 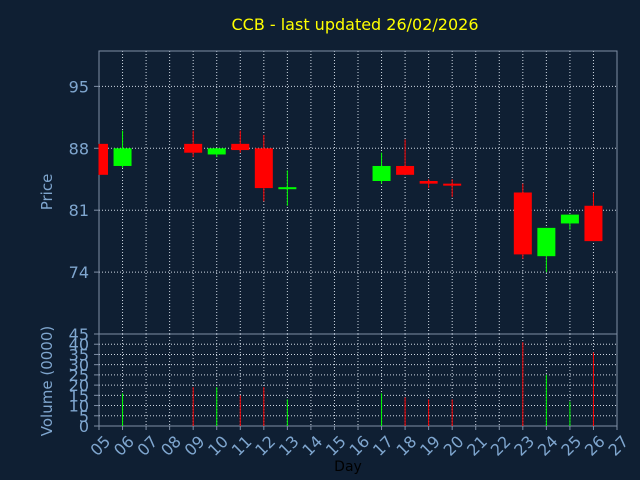 What do you see at coordinates (47, 381) in the screenshot?
I see `volume-axis-label: Volume (0000)` at bounding box center [47, 381].